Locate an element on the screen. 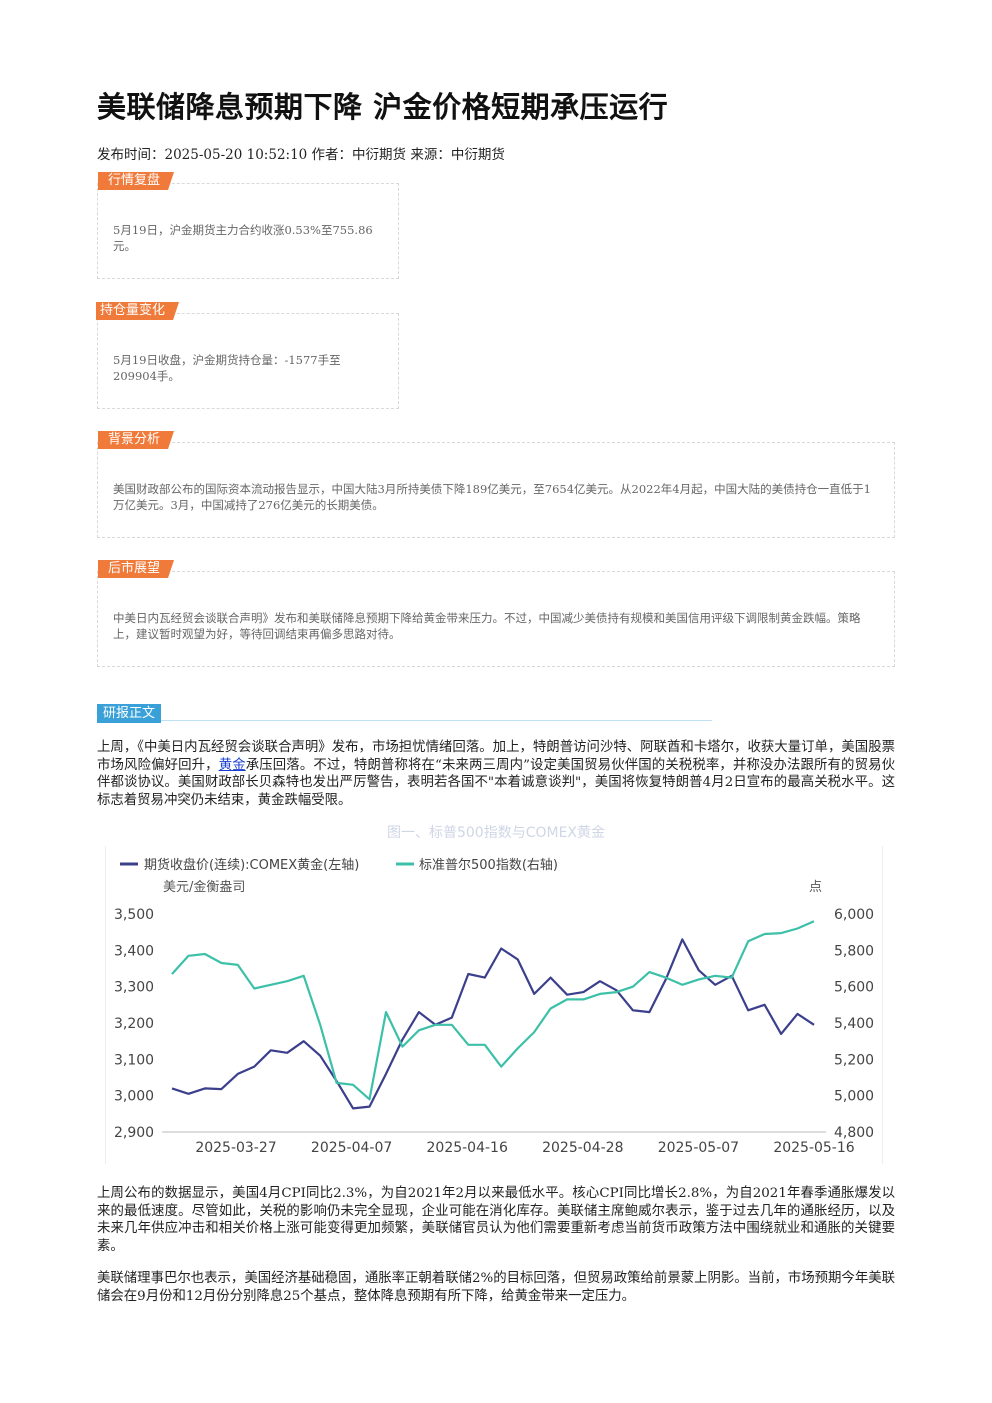  series-line-spx is located at coordinates (493, 1010).